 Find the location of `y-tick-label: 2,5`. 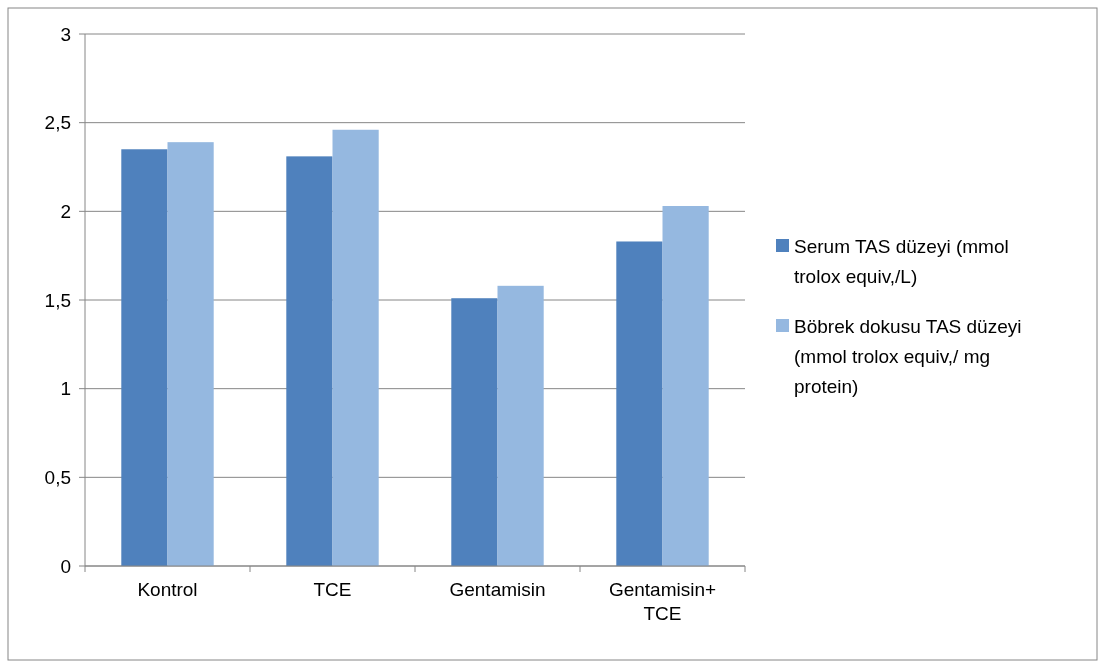

y-tick-label: 2,5 is located at coordinates (57, 123).